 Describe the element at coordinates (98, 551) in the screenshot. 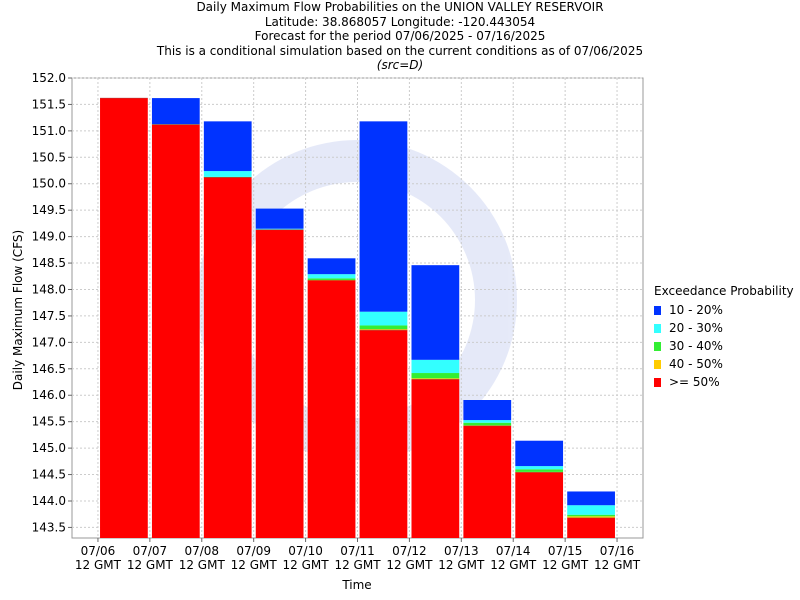

I see `x-tick-label-date: 07/06` at that location.